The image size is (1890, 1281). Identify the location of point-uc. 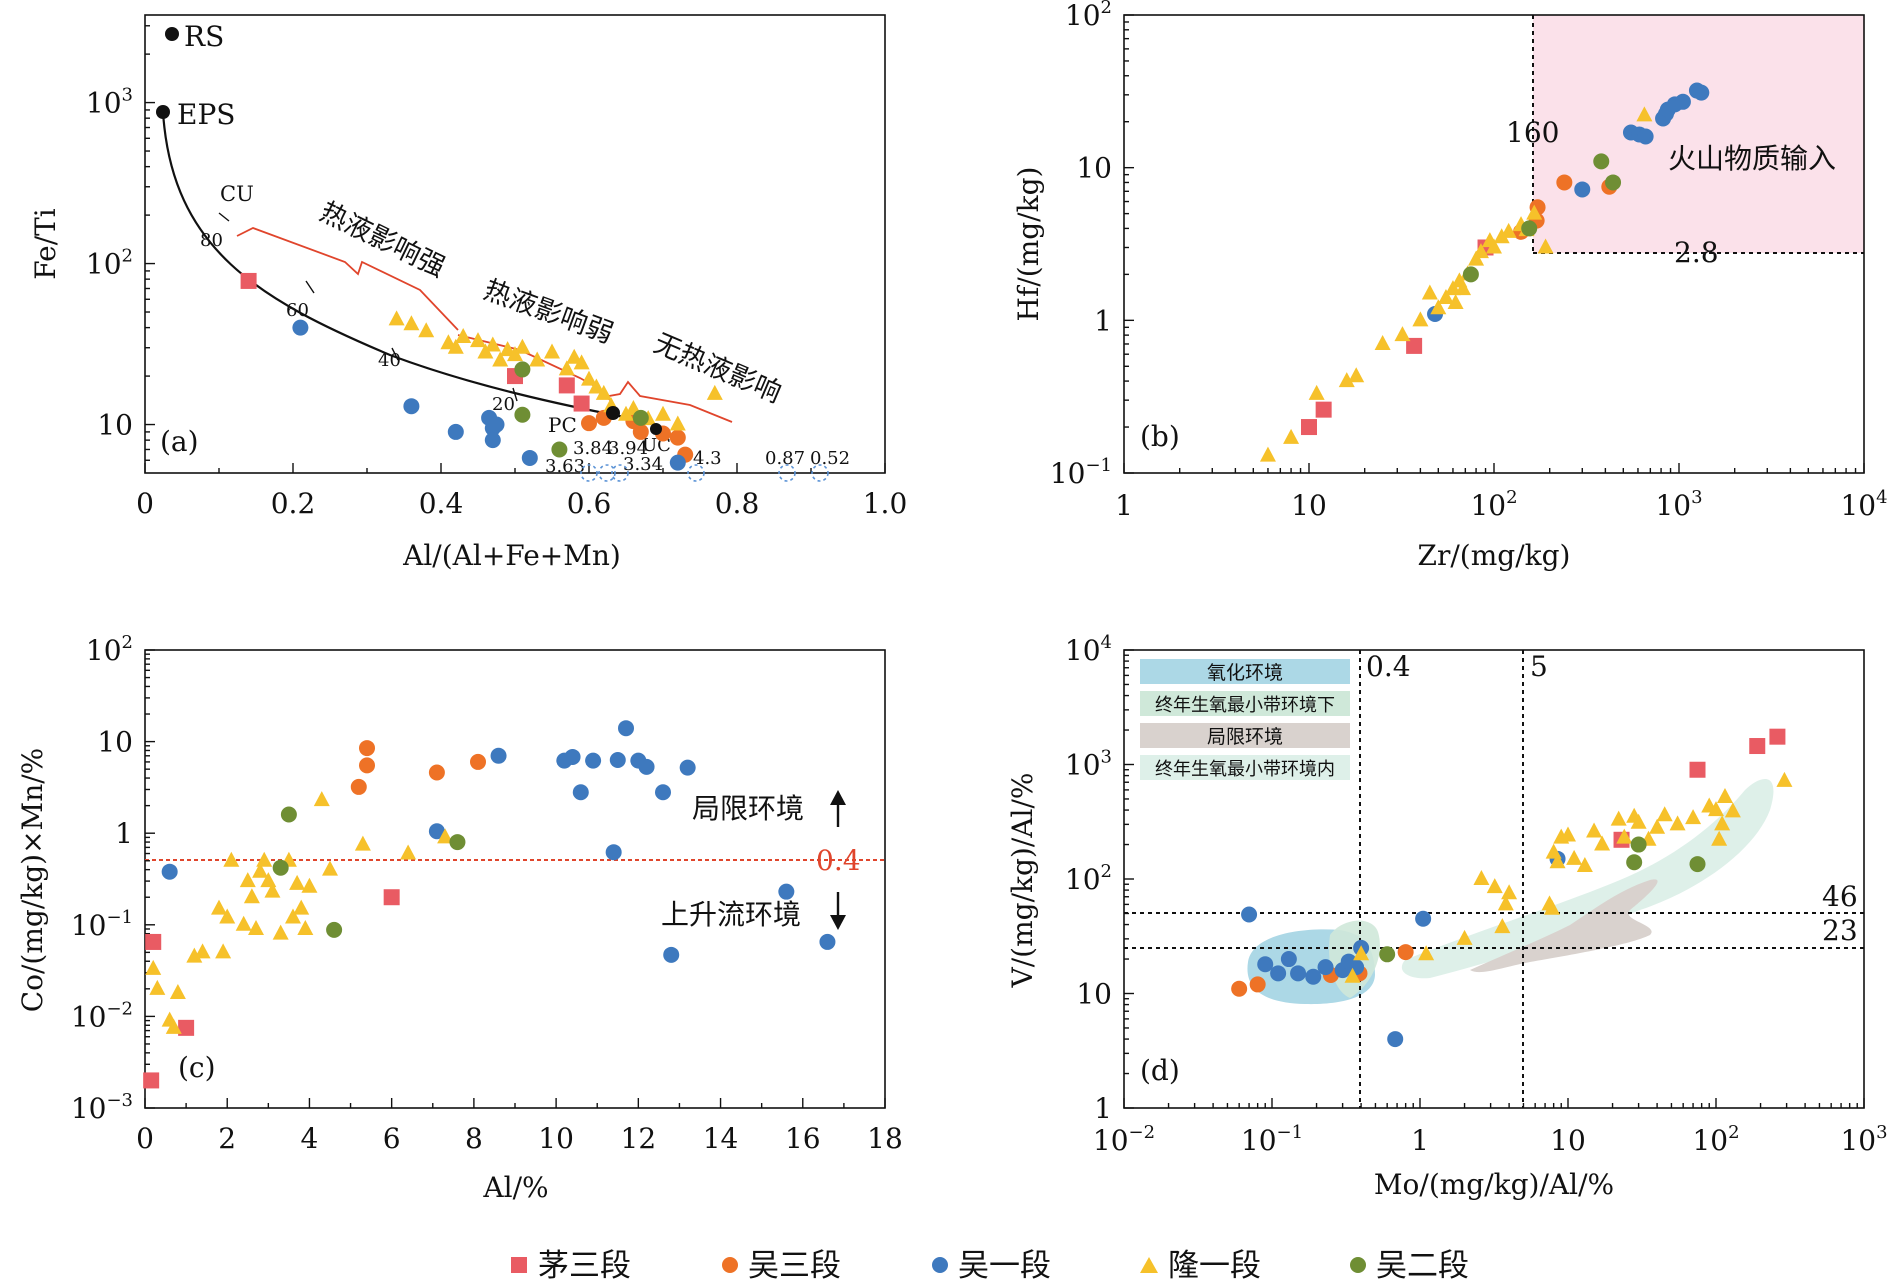
(656, 429).